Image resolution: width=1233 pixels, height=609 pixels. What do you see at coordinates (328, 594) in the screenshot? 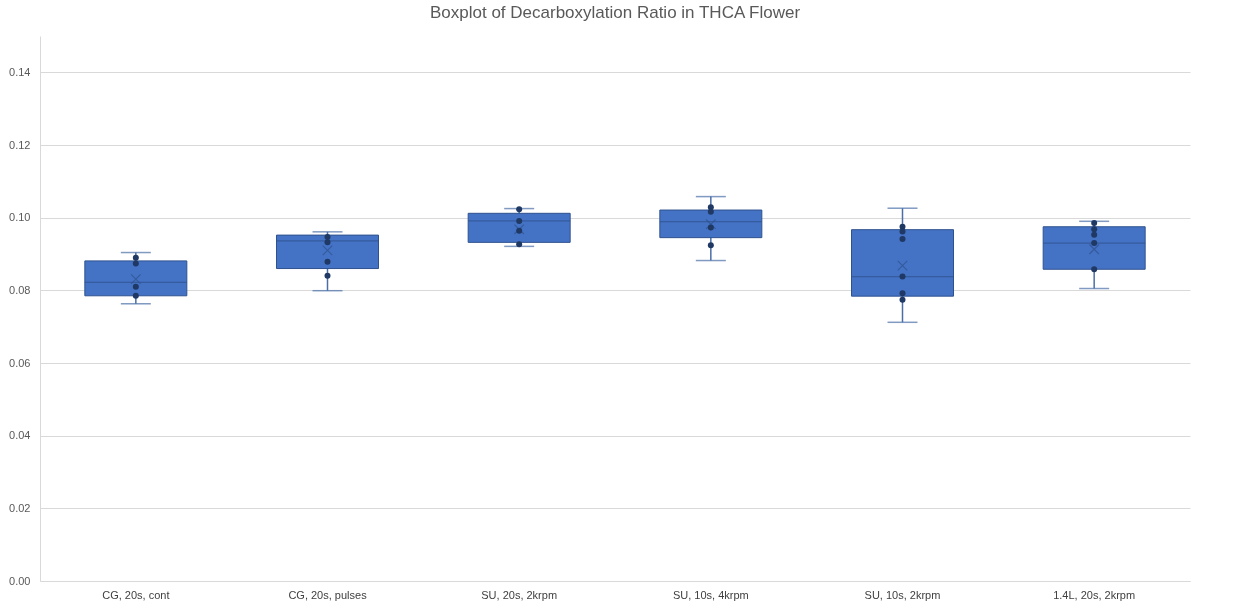
I see `x-tick-label: CG, 20s, pulses` at bounding box center [328, 594].